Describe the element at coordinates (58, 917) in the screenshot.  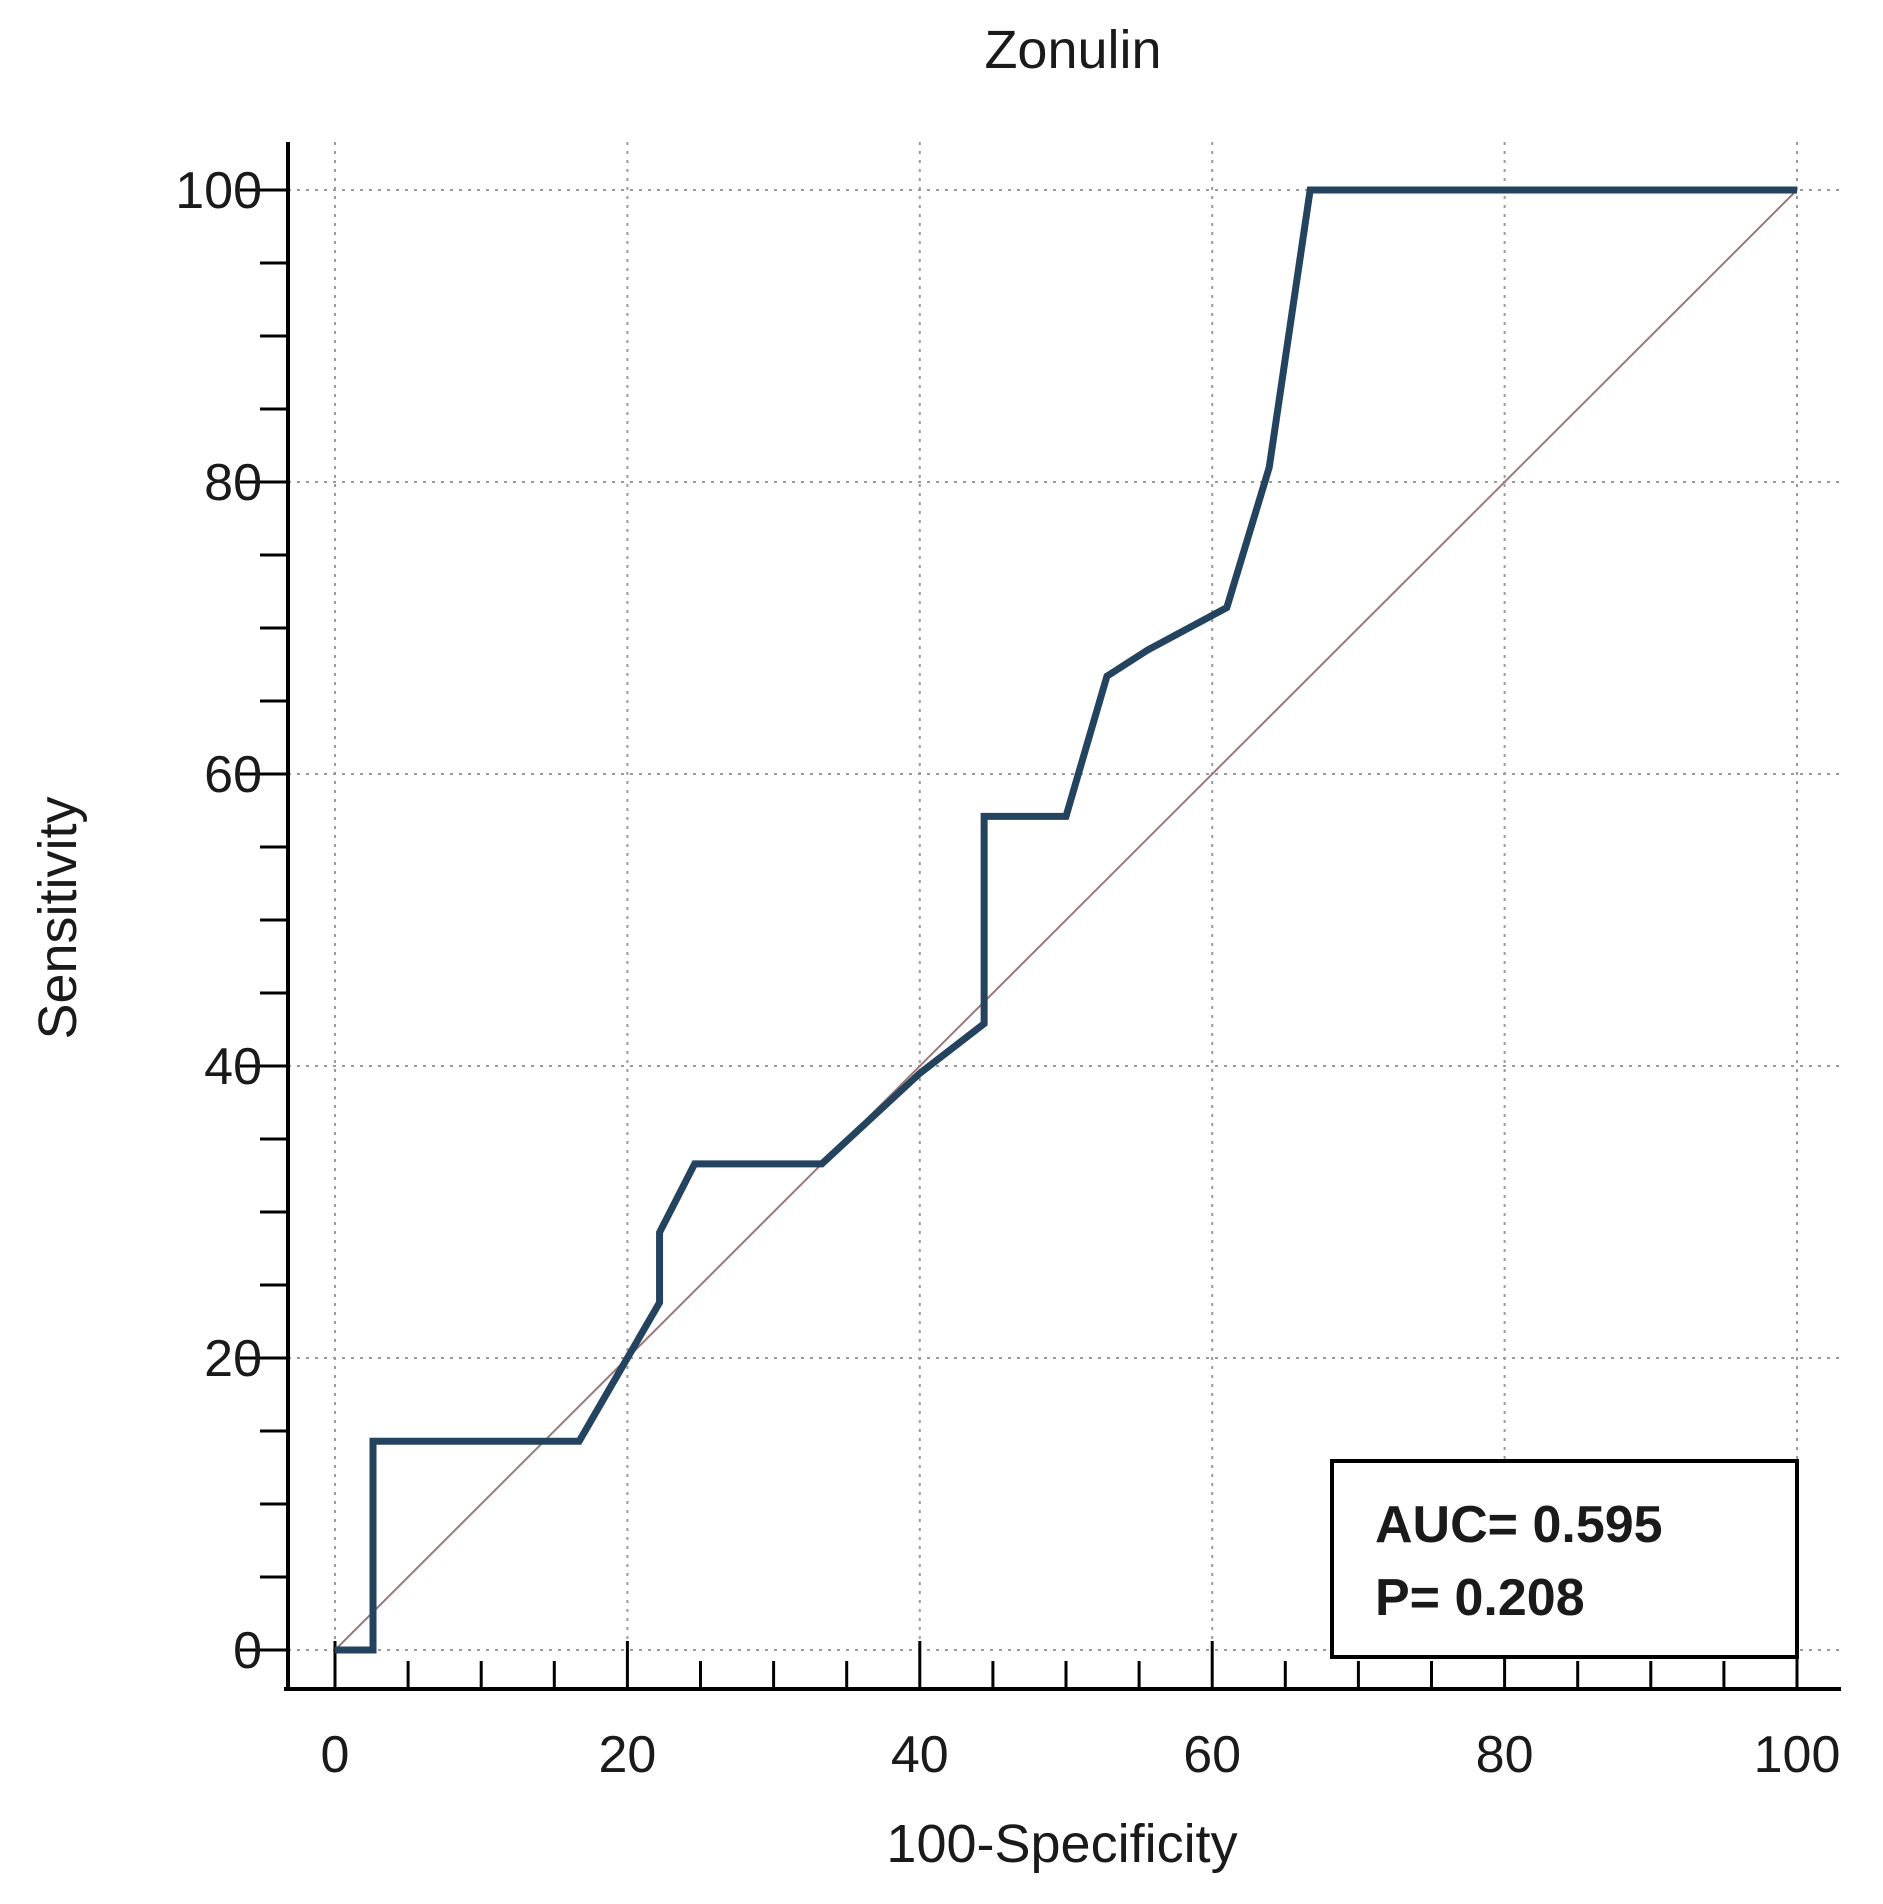
I see `y-axis-label: Sensitivity` at that location.